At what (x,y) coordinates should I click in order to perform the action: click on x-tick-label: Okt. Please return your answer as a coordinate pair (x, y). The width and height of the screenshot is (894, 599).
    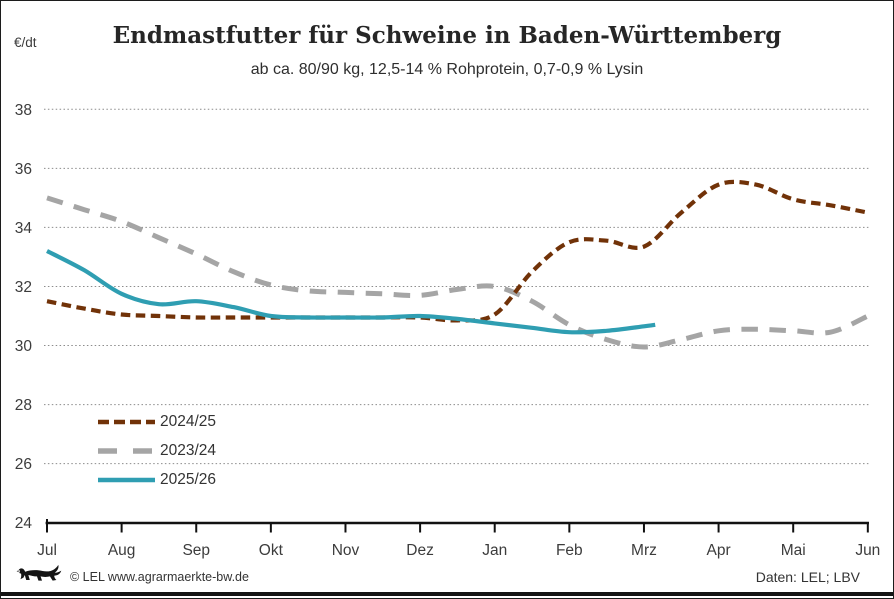
    Looking at the image, I should click on (271, 550).